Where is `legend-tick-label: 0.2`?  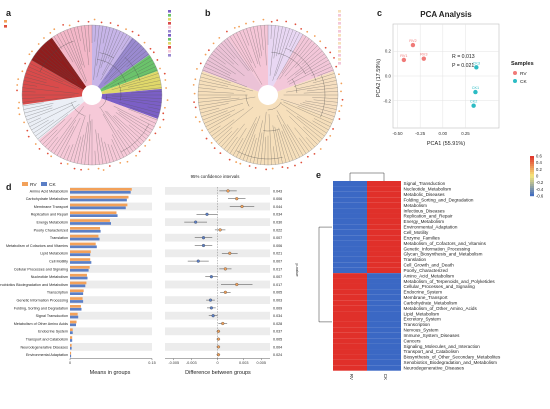 legend-tick-label: 0.2 is located at coordinates (539, 169).